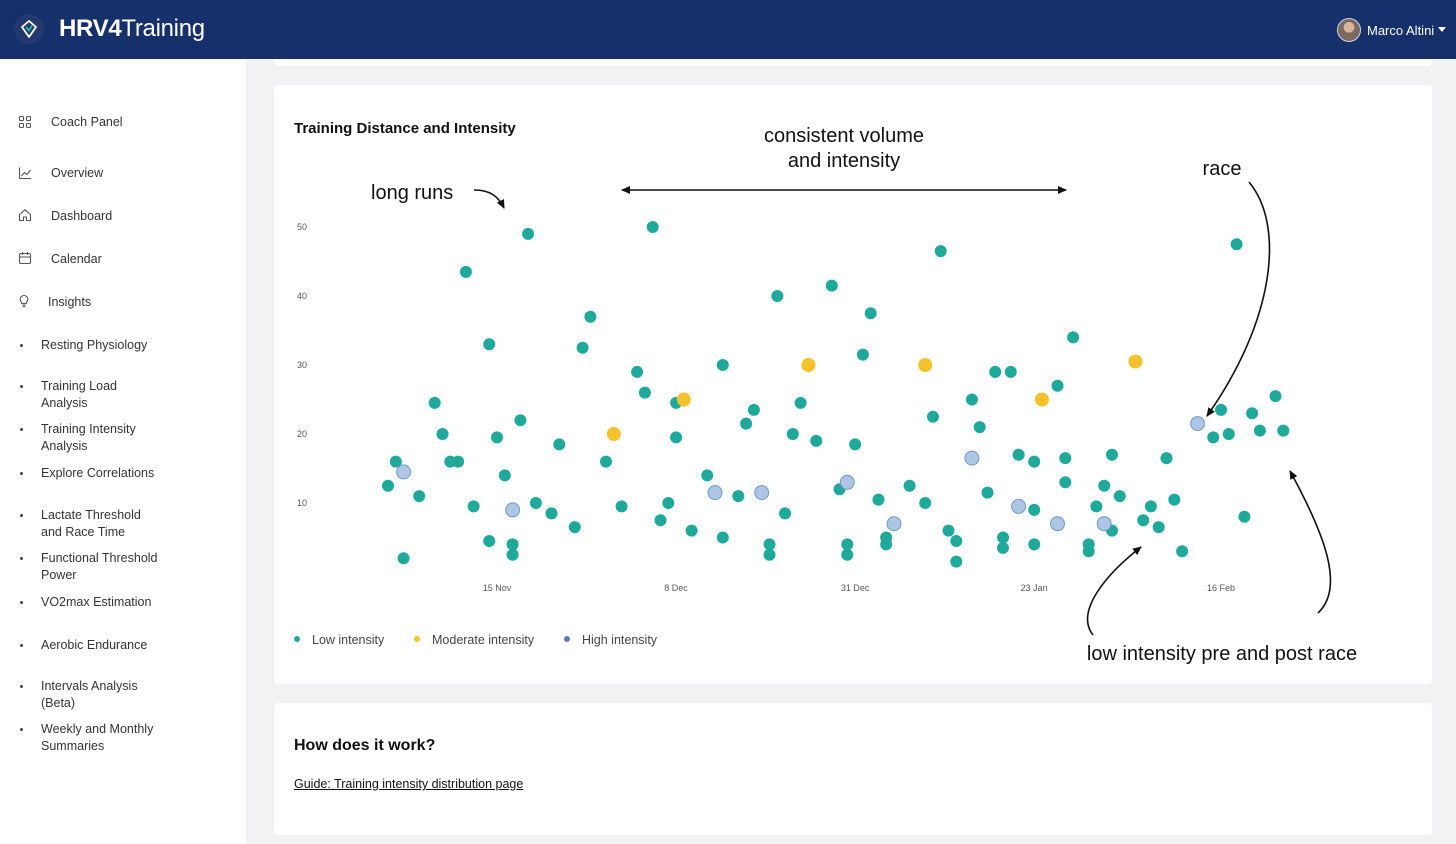 This screenshot has width=1456, height=844. I want to click on sidebar-item-label: Aerobic Endurance, so click(94, 645).